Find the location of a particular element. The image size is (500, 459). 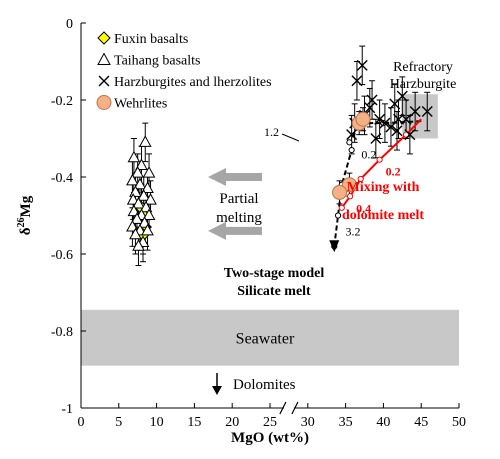

legend-label: Fuxin basalts is located at coordinates (151, 39).